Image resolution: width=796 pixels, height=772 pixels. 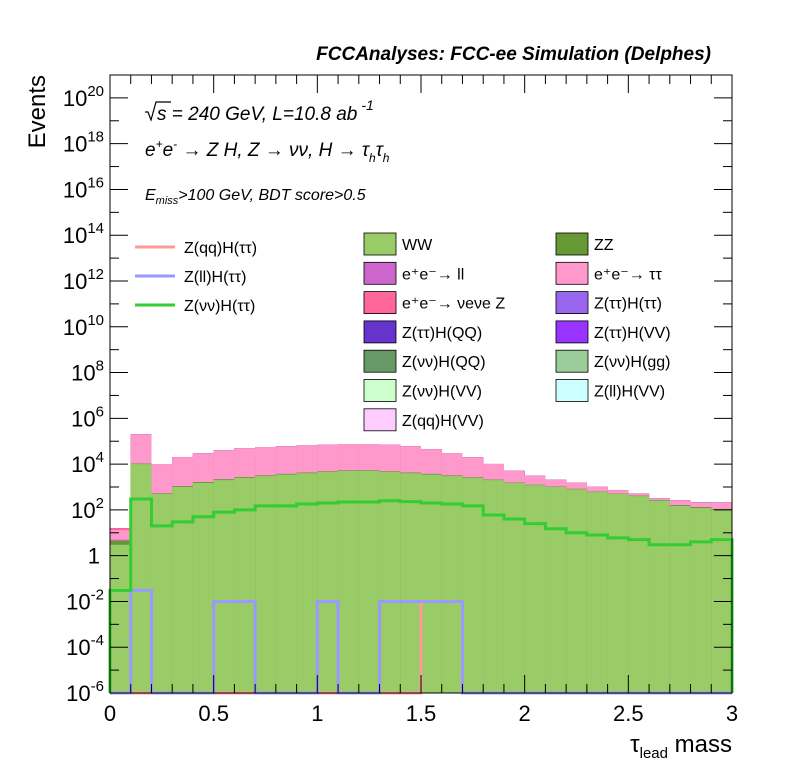 I want to click on y-tick-label: 10⁶, so click(x=87, y=417).